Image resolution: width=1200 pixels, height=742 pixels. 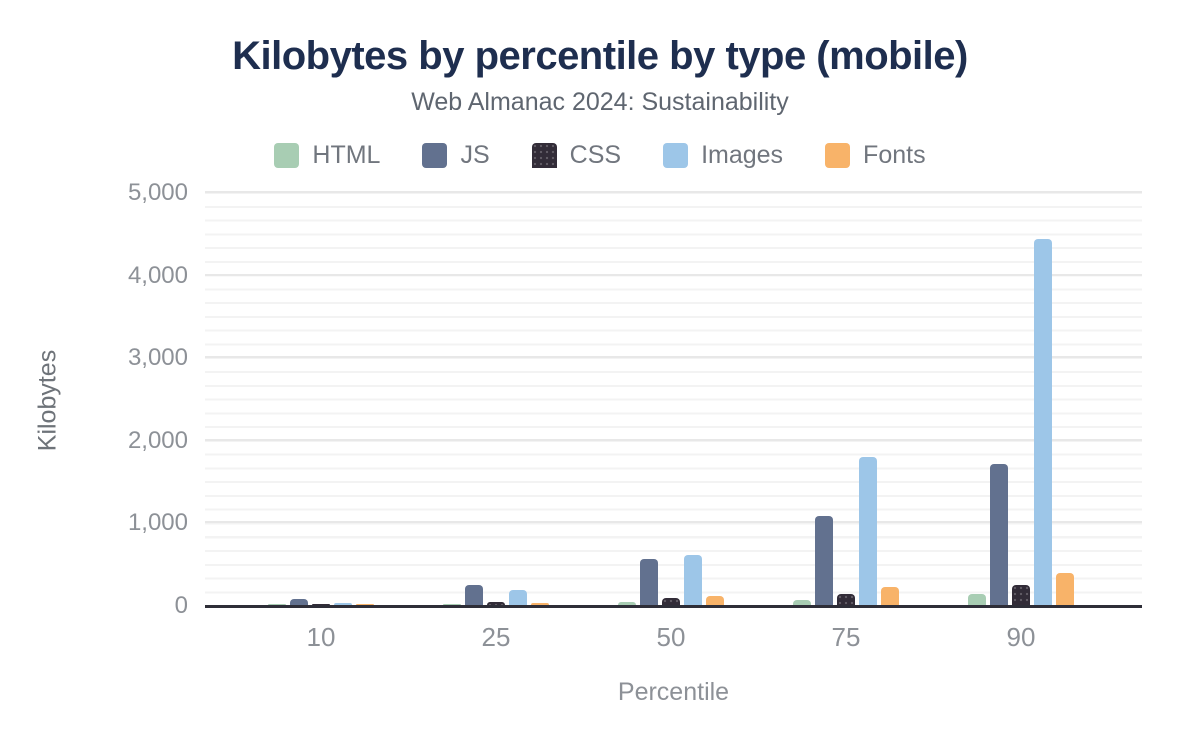 What do you see at coordinates (452, 604) in the screenshot?
I see `bar-html-p25` at bounding box center [452, 604].